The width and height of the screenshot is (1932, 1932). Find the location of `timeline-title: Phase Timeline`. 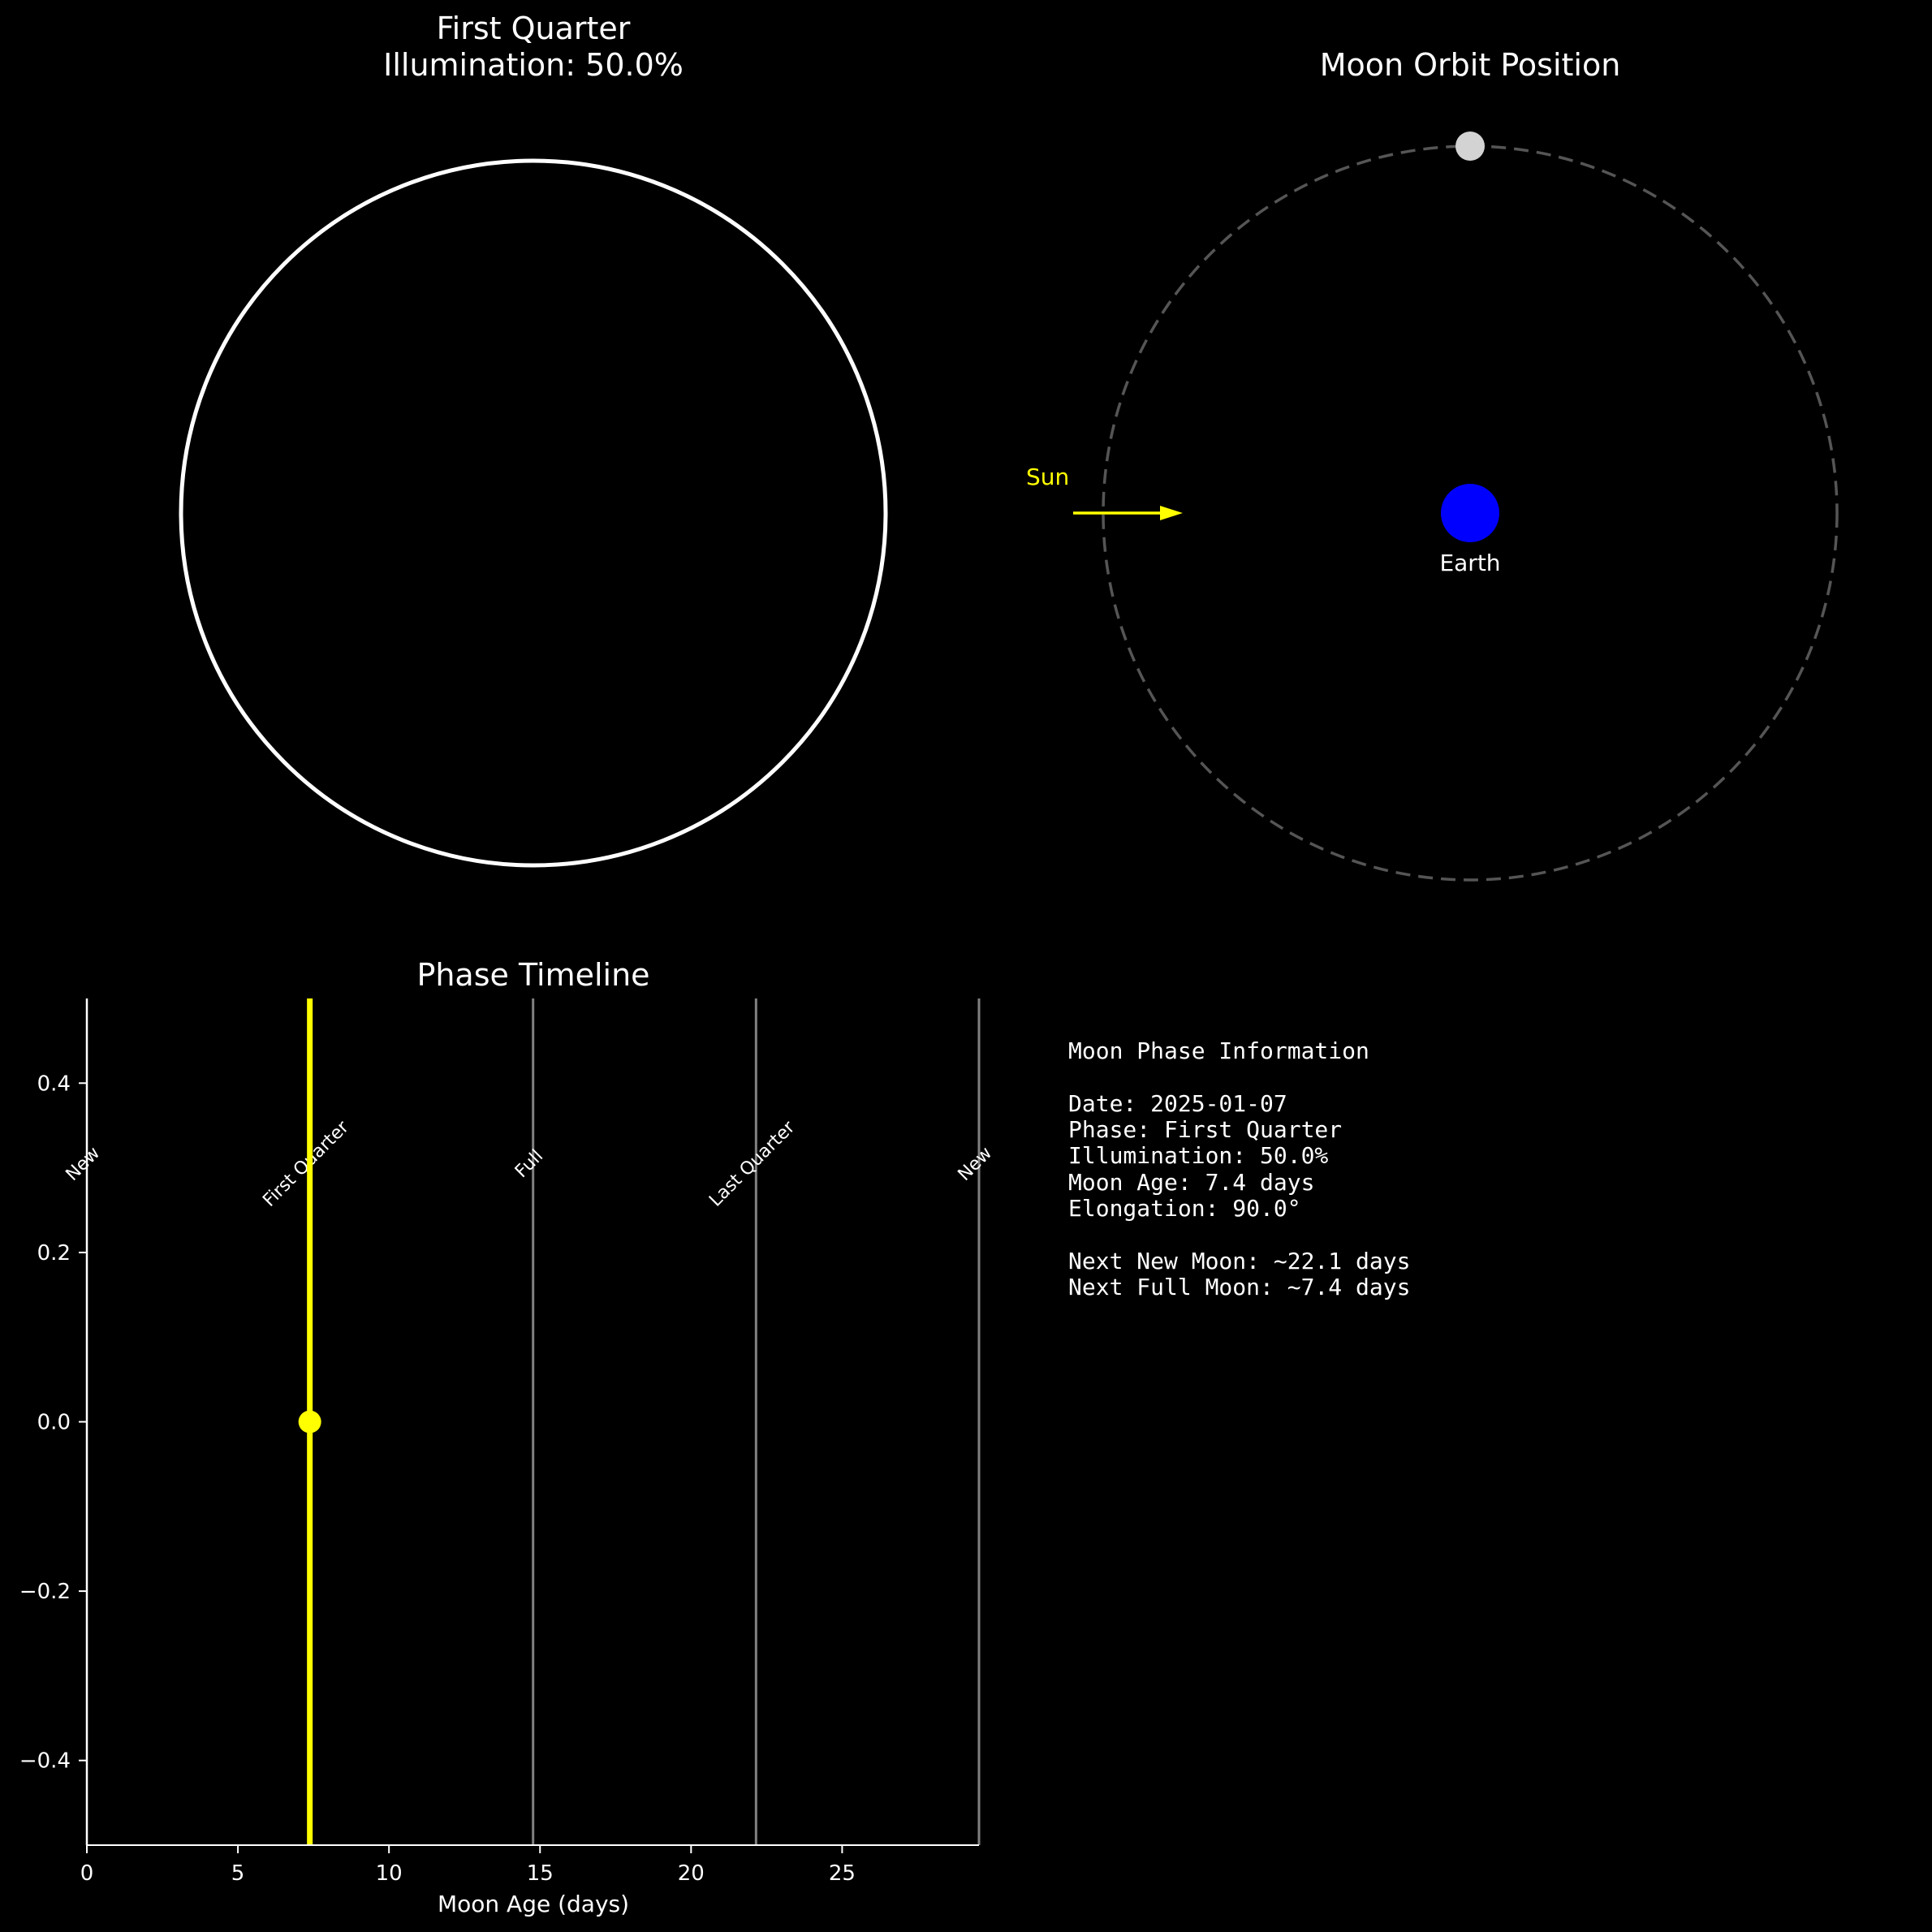

timeline-title: Phase Timeline is located at coordinates (532, 975).